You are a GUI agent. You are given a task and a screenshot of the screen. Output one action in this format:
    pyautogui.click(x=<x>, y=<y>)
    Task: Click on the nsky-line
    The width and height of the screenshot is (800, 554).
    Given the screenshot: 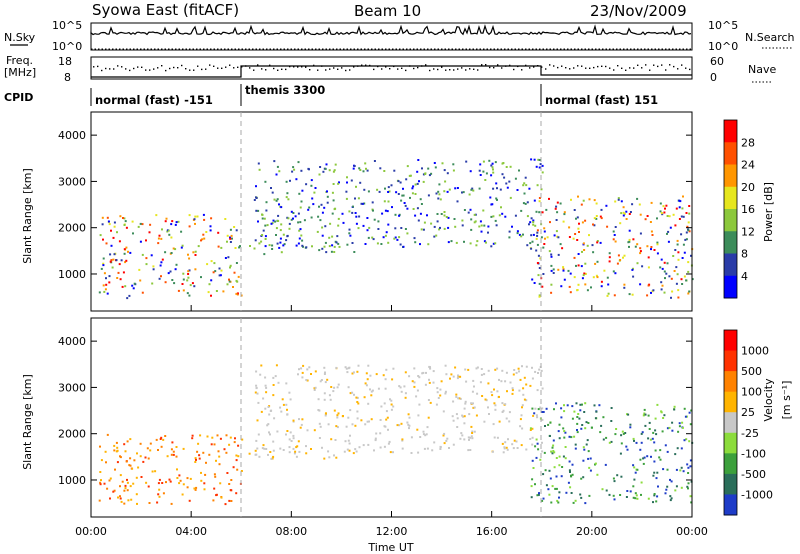 What is the action you would take?
    pyautogui.click(x=391, y=30)
    